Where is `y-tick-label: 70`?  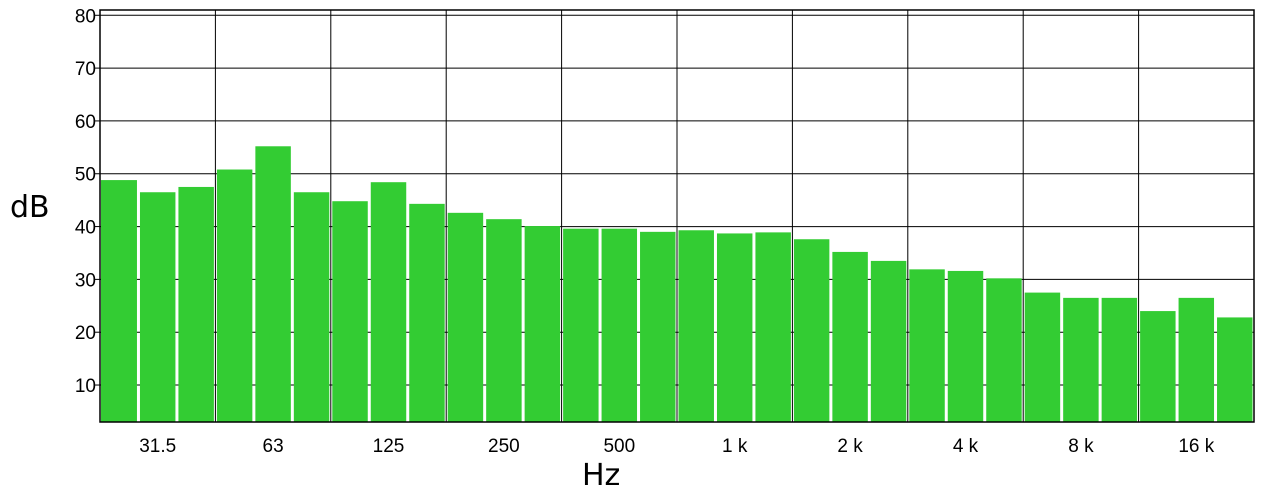 y-tick-label: 70 is located at coordinates (85, 69).